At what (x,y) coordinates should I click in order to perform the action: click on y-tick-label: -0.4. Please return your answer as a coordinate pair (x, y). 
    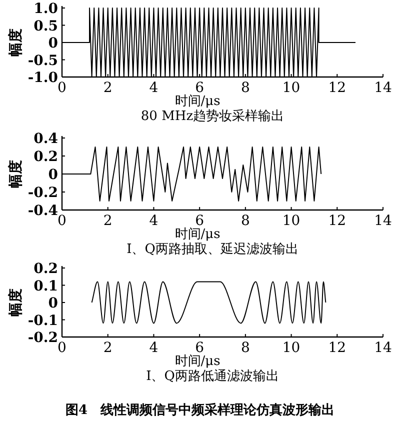
    Looking at the image, I should click on (43, 211).